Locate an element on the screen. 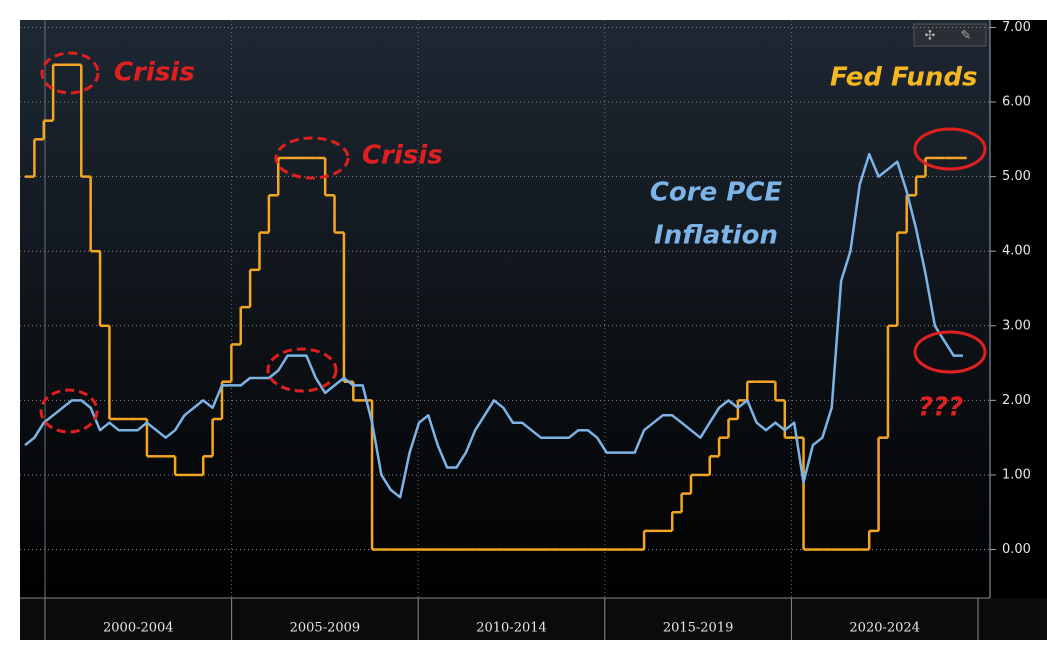  x-tick-label: 2000-2004 is located at coordinates (138, 628).